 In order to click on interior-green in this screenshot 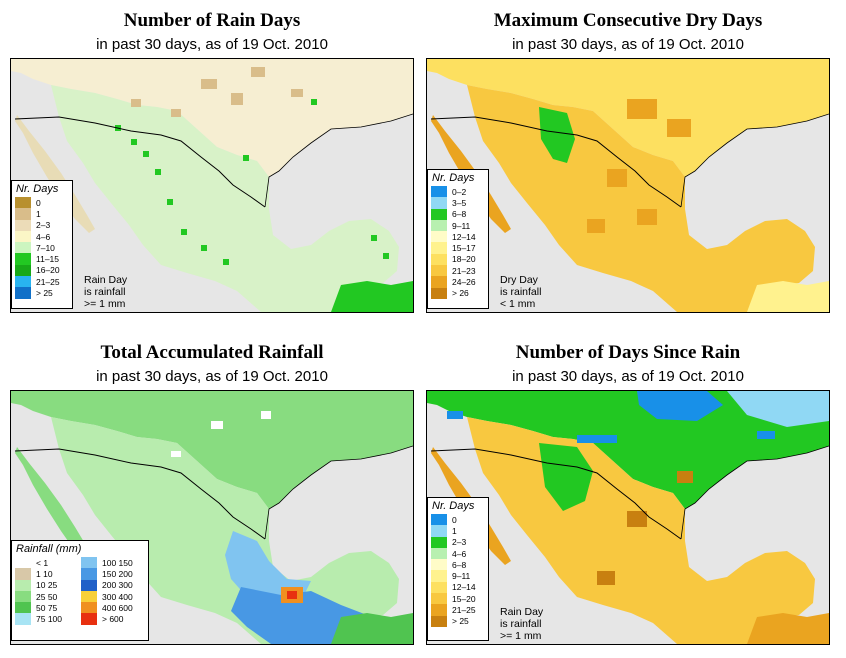, I will do `click(566, 477)`.